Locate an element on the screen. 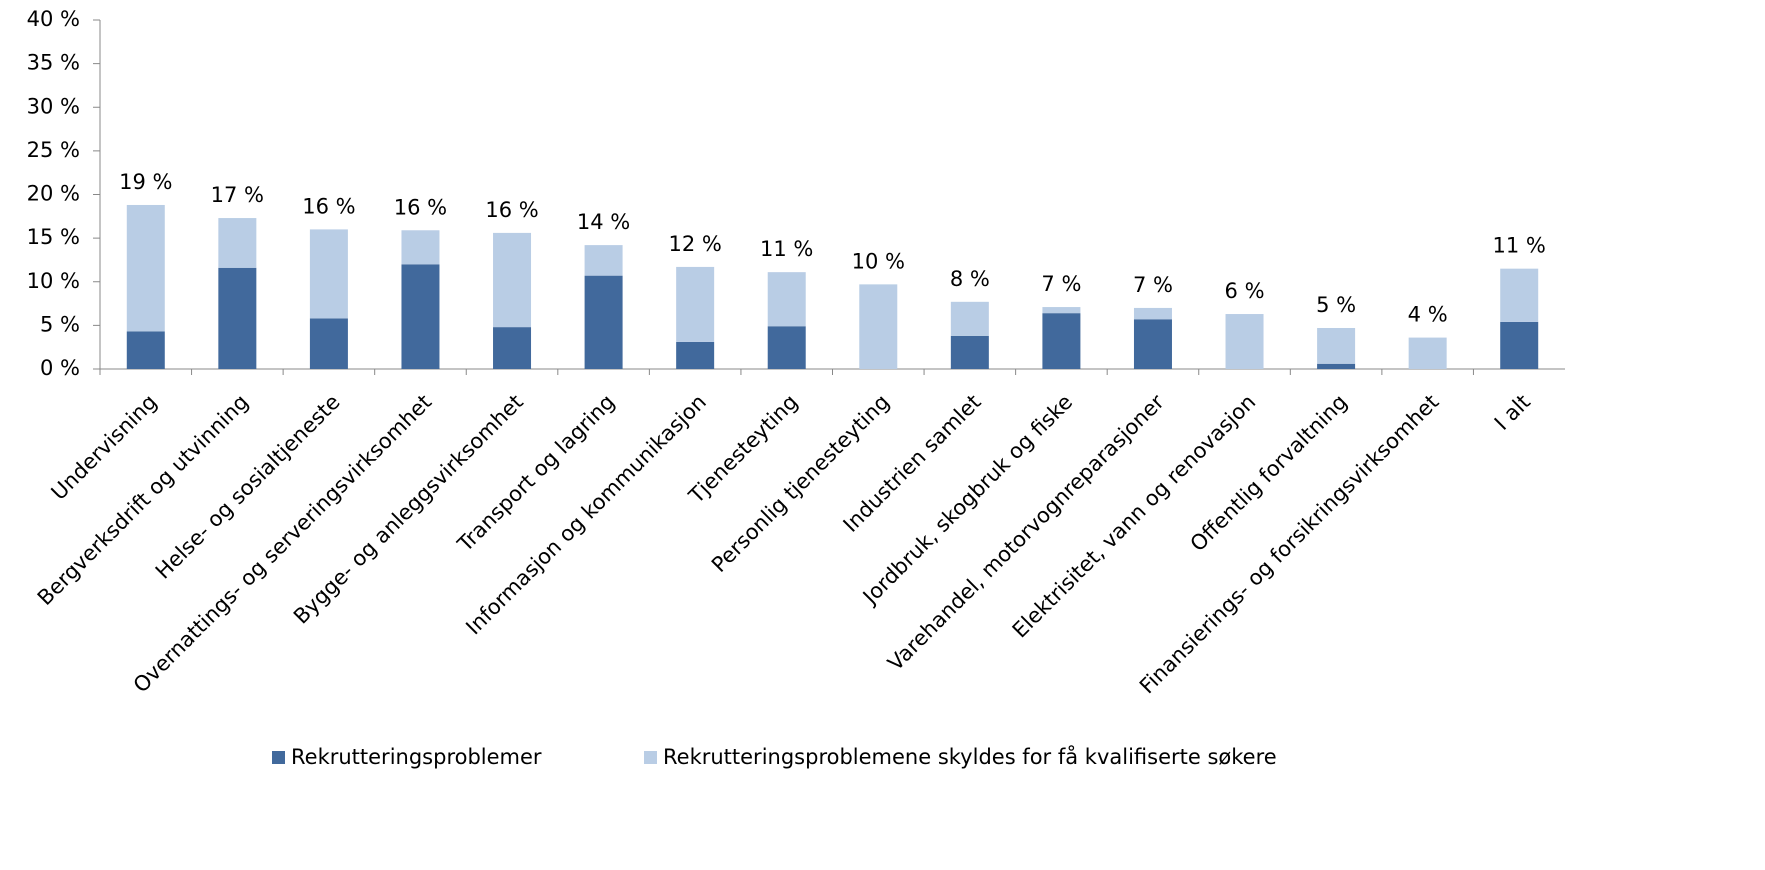 Image resolution: width=1765 pixels, height=870 pixels. x-tick-label: Helse- og sosialtjeneste is located at coordinates (248, 487).